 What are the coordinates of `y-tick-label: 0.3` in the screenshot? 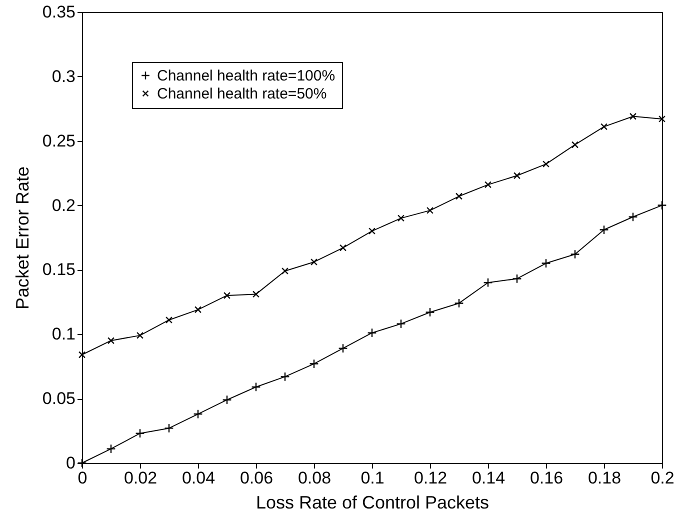 It's located at (64, 76).